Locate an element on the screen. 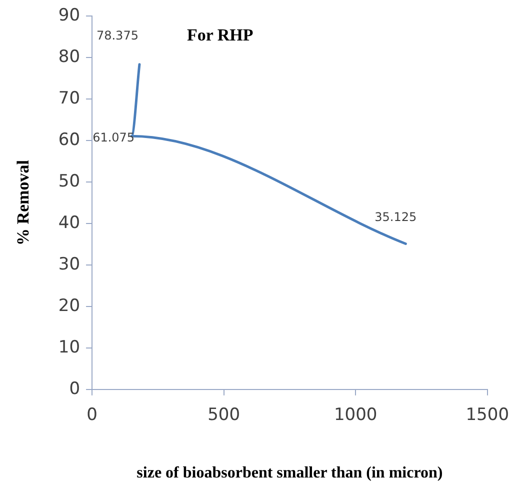 This screenshot has height=497, width=519. x-tick-label: 1000 is located at coordinates (356, 415).